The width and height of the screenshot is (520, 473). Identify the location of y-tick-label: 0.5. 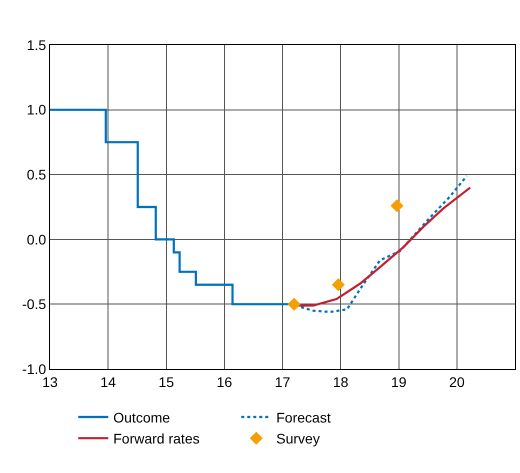
(36, 174).